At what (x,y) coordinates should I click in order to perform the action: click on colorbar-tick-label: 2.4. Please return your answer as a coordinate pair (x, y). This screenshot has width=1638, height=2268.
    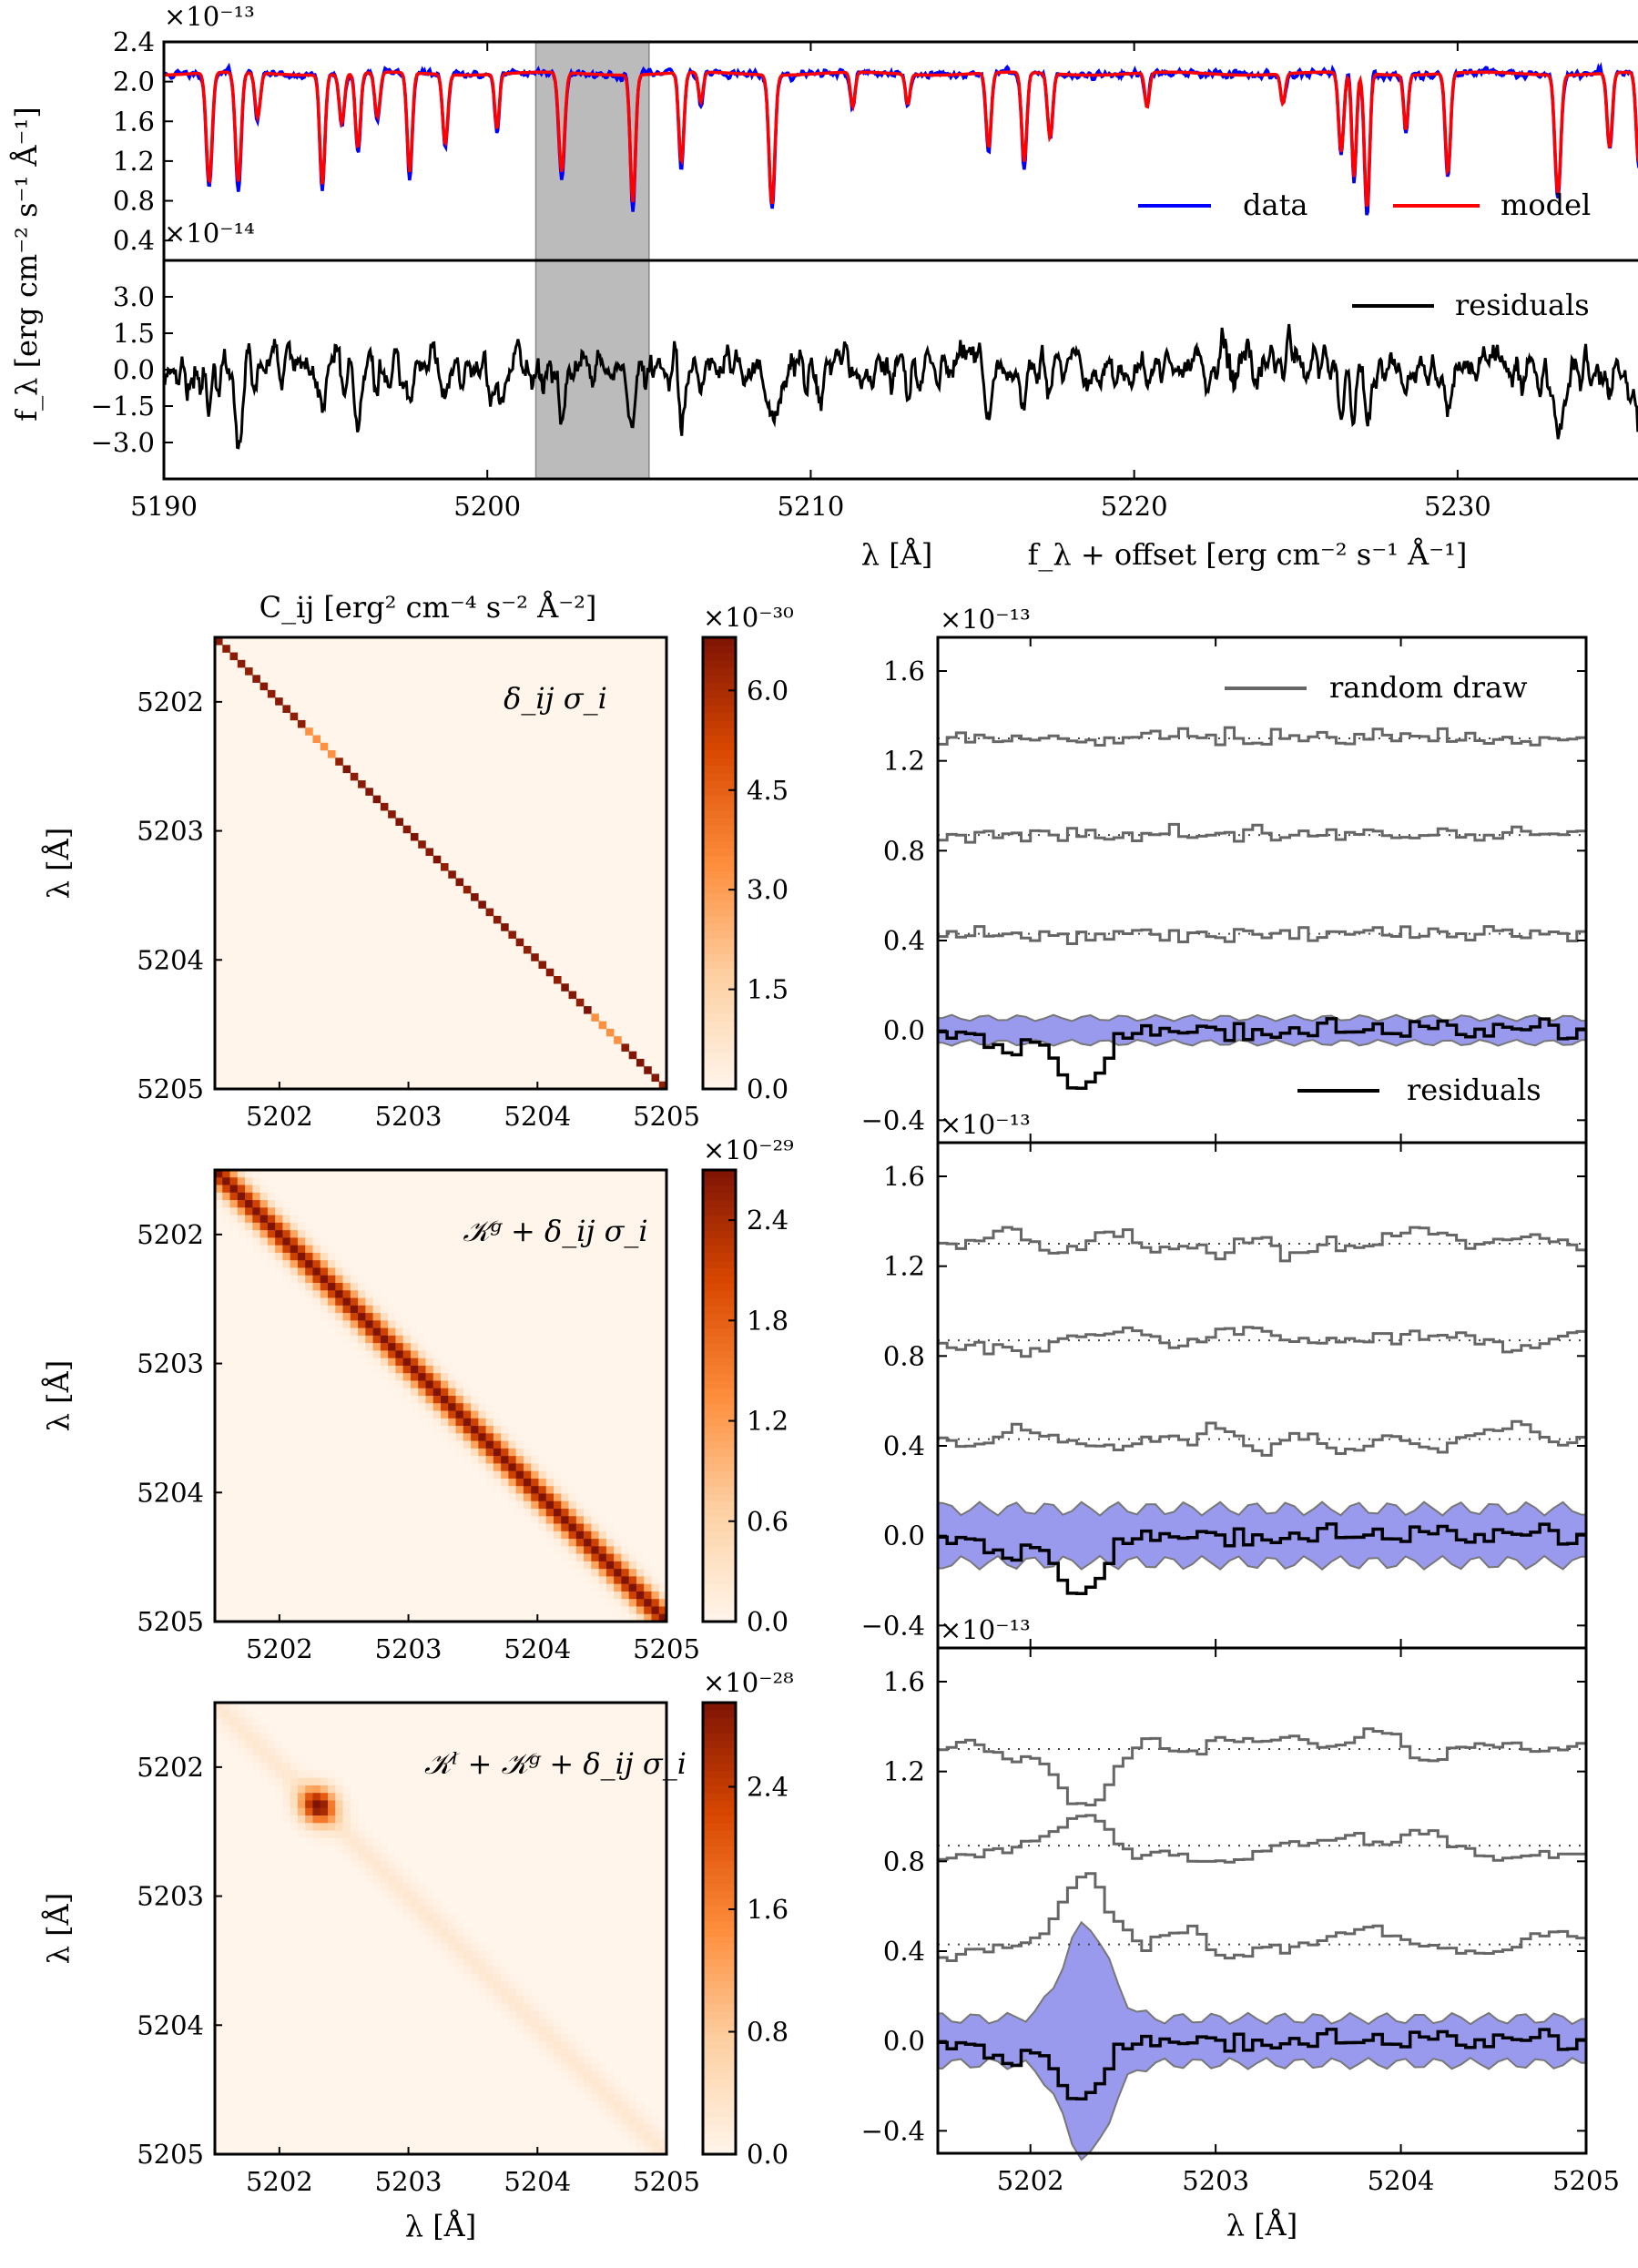
    Looking at the image, I should click on (768, 1220).